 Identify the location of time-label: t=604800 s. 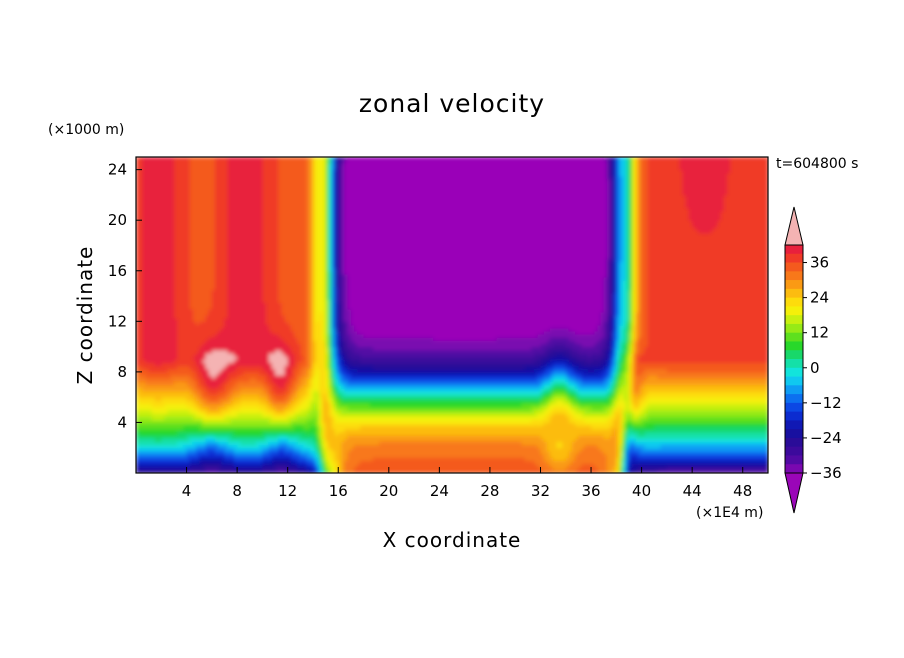
(817, 164).